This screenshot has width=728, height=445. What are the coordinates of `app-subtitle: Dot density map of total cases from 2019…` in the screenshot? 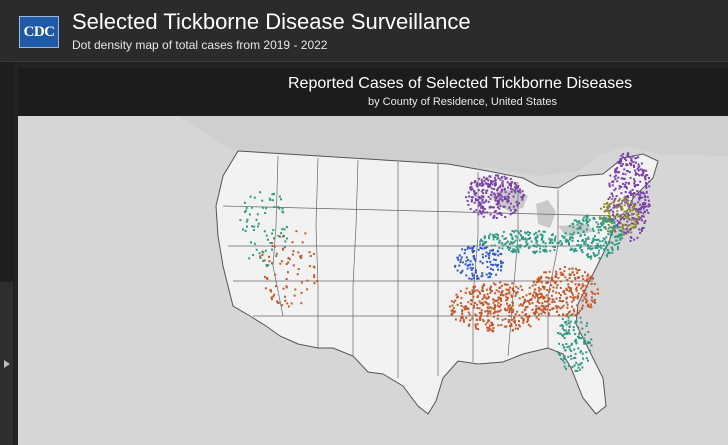 It's located at (200, 45).